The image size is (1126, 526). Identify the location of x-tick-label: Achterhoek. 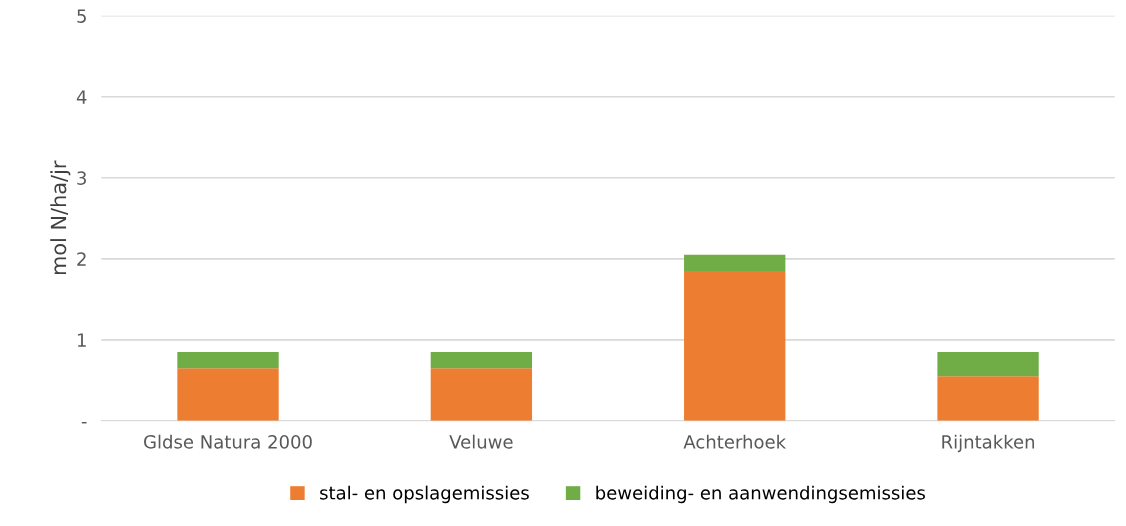
(735, 441).